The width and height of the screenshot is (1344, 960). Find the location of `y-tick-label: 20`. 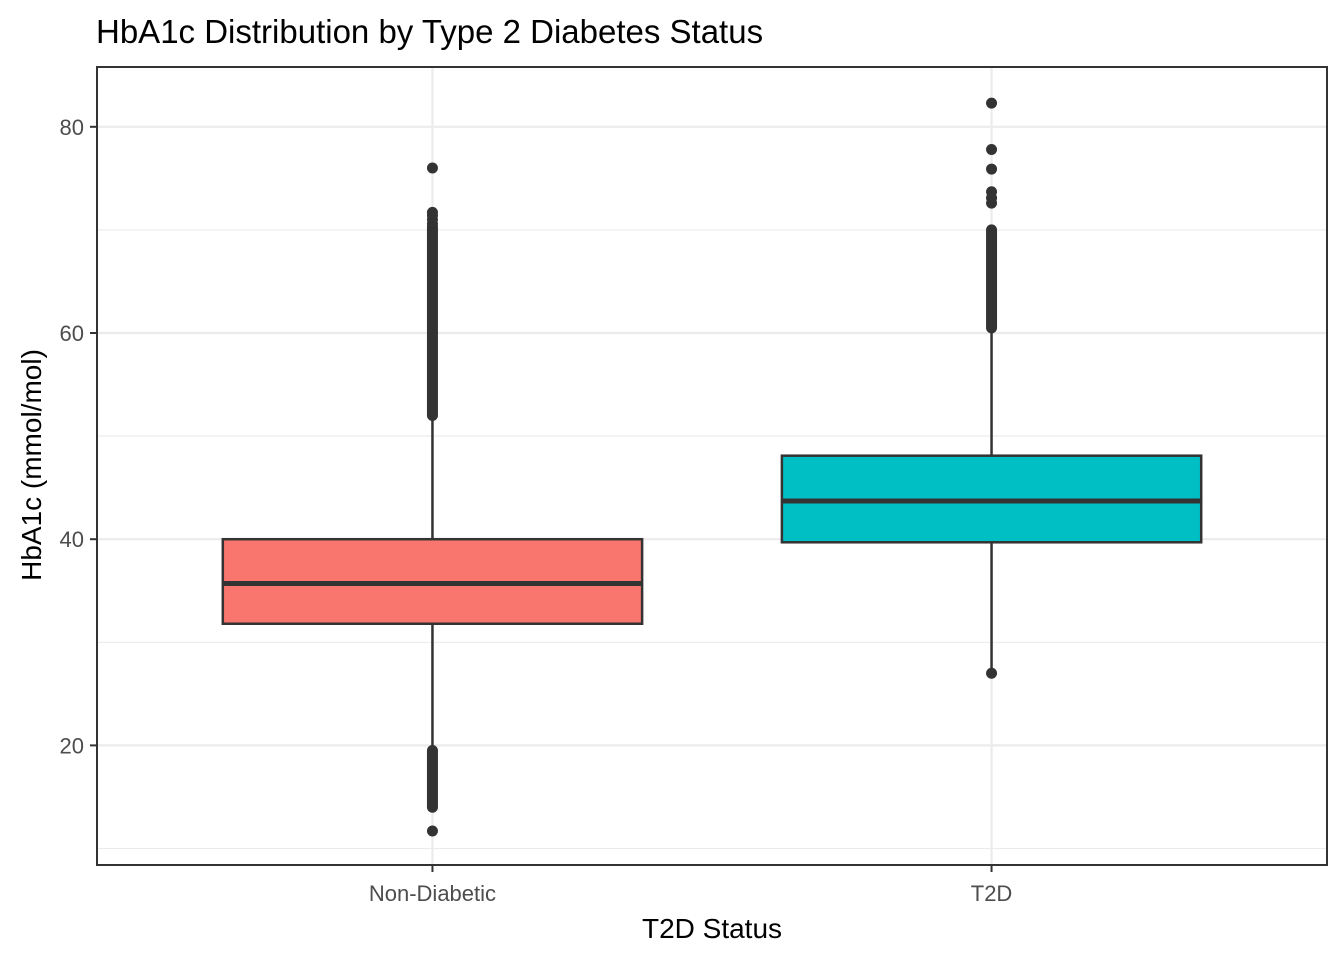

y-tick-label: 20 is located at coordinates (72, 745).